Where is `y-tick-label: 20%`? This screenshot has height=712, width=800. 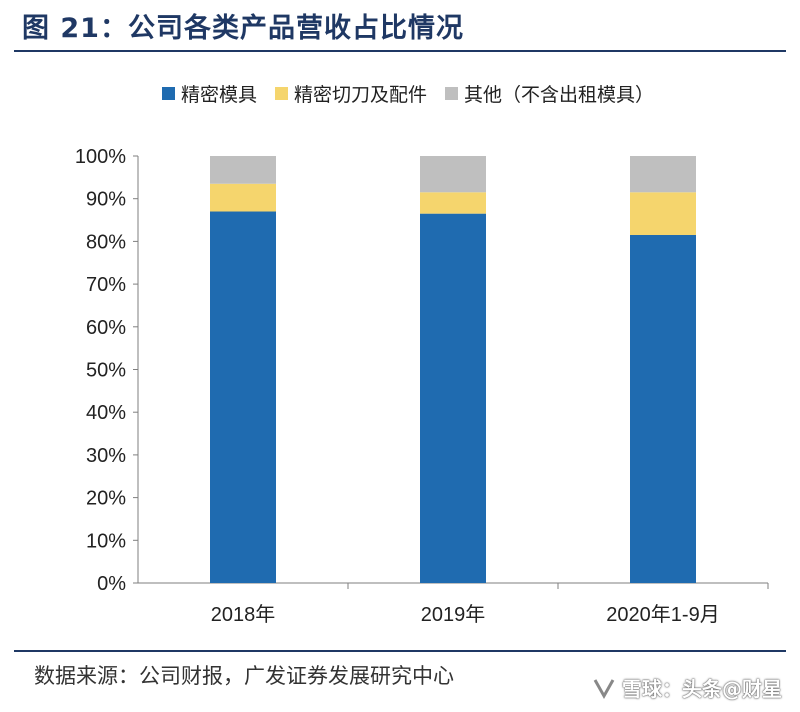
y-tick-label: 20% is located at coordinates (106, 499).